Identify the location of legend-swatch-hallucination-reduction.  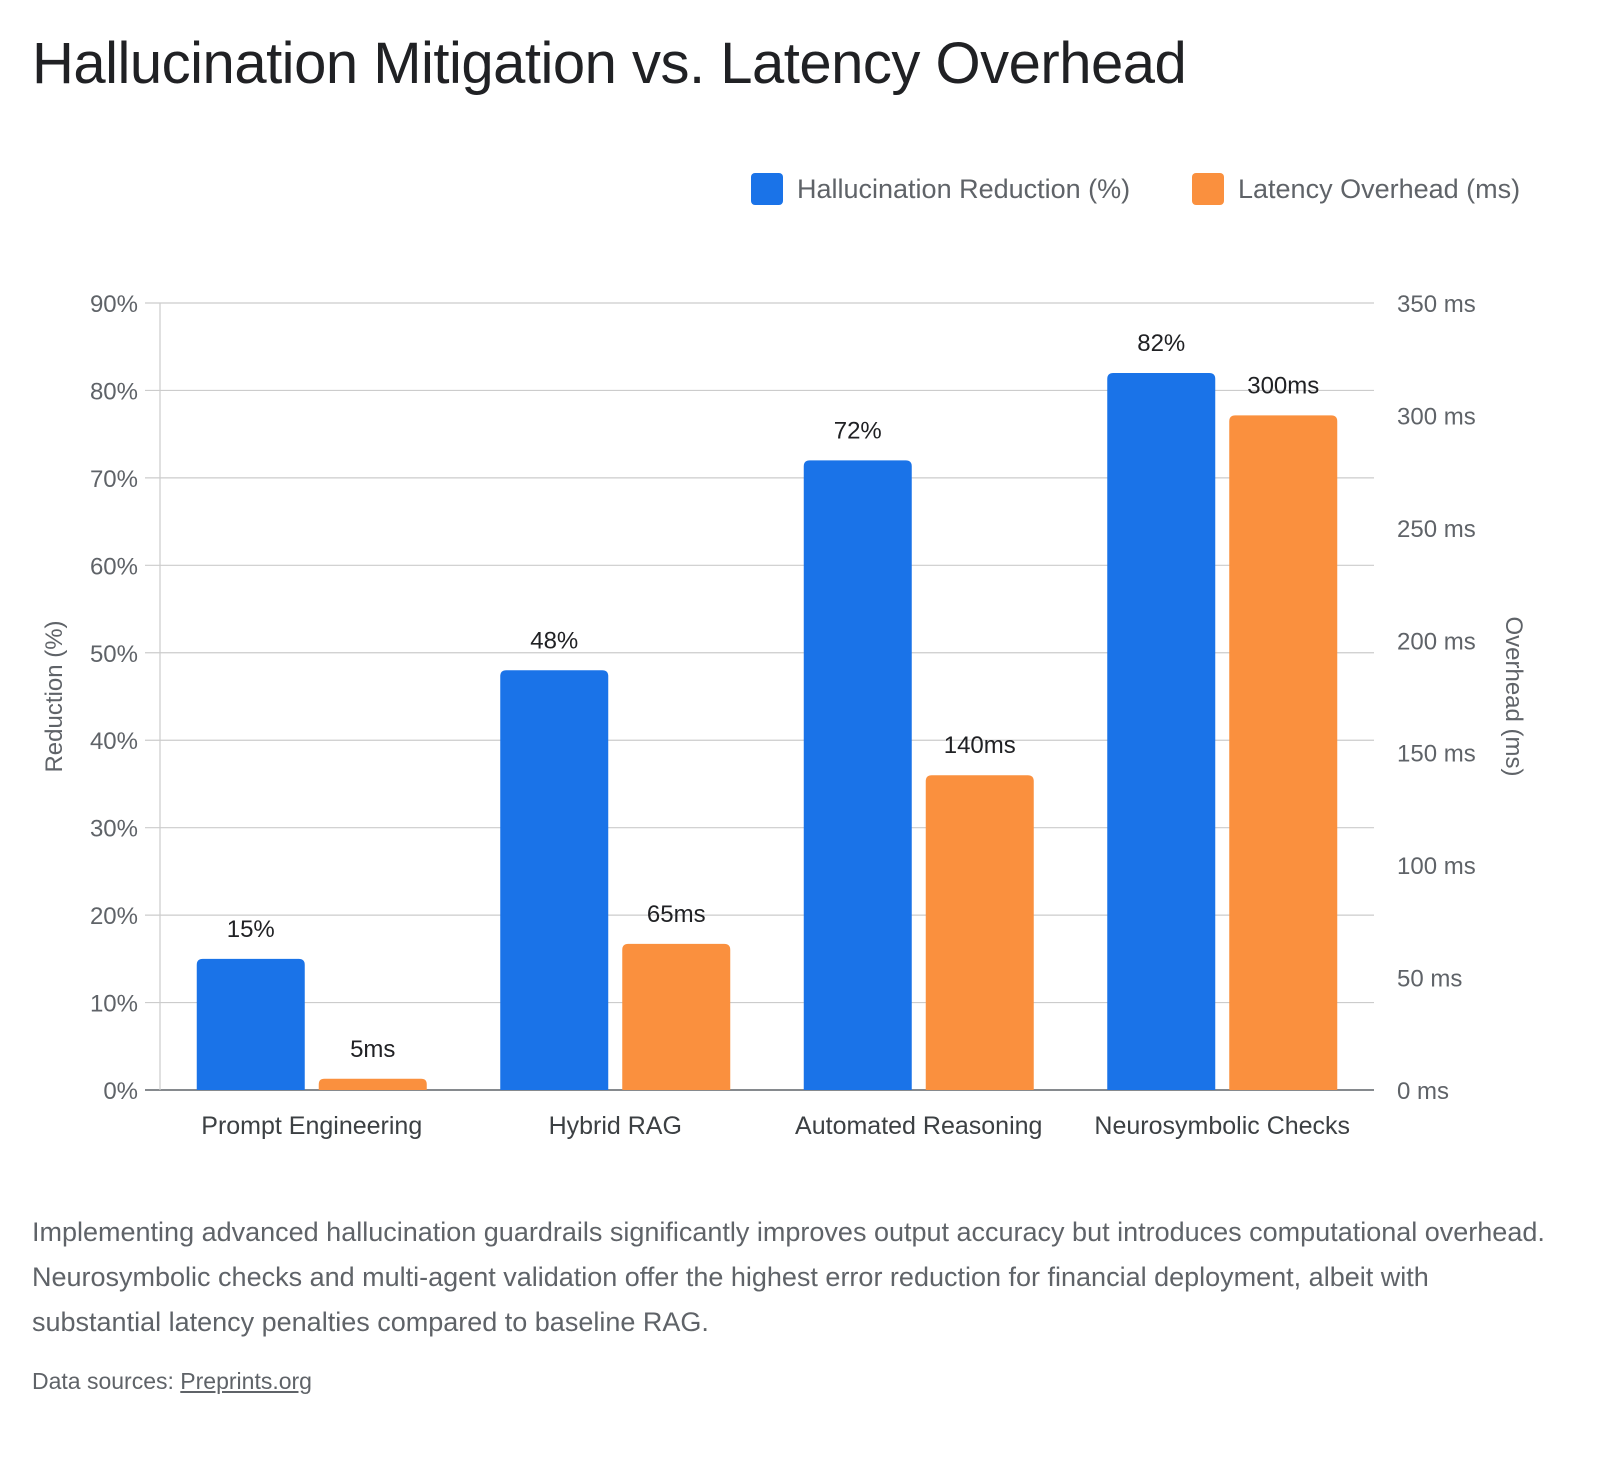
(767, 189).